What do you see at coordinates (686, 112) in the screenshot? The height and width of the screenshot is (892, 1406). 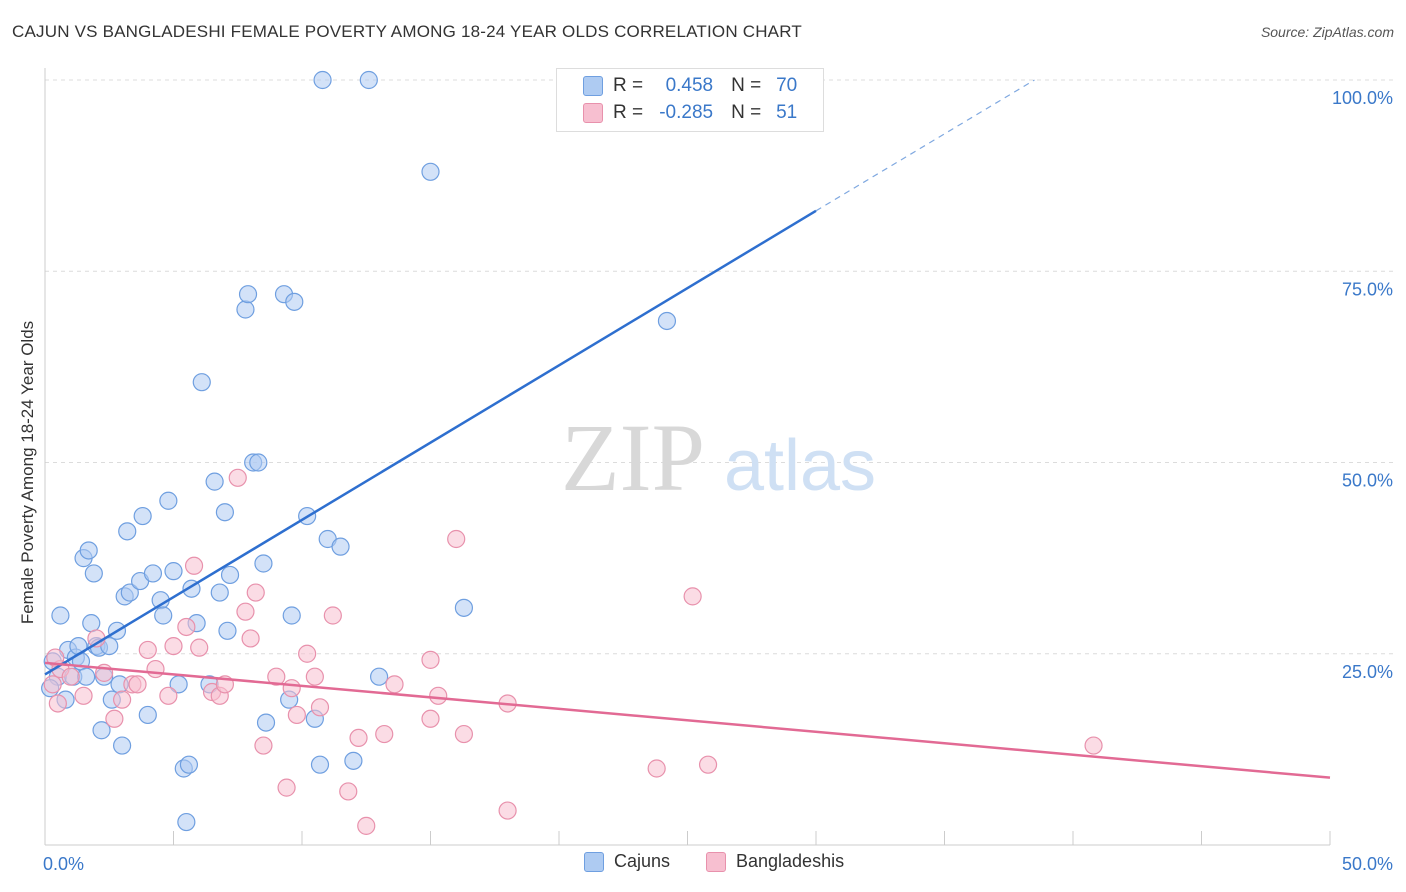 I see `legend-r-value: -0.285` at bounding box center [686, 112].